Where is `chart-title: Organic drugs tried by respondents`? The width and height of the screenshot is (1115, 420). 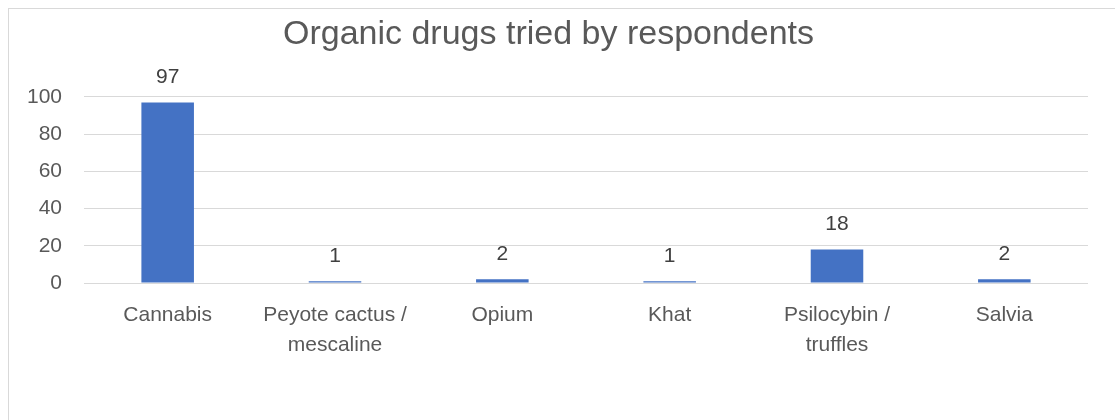 chart-title: Organic drugs tried by respondents is located at coordinates (548, 31).